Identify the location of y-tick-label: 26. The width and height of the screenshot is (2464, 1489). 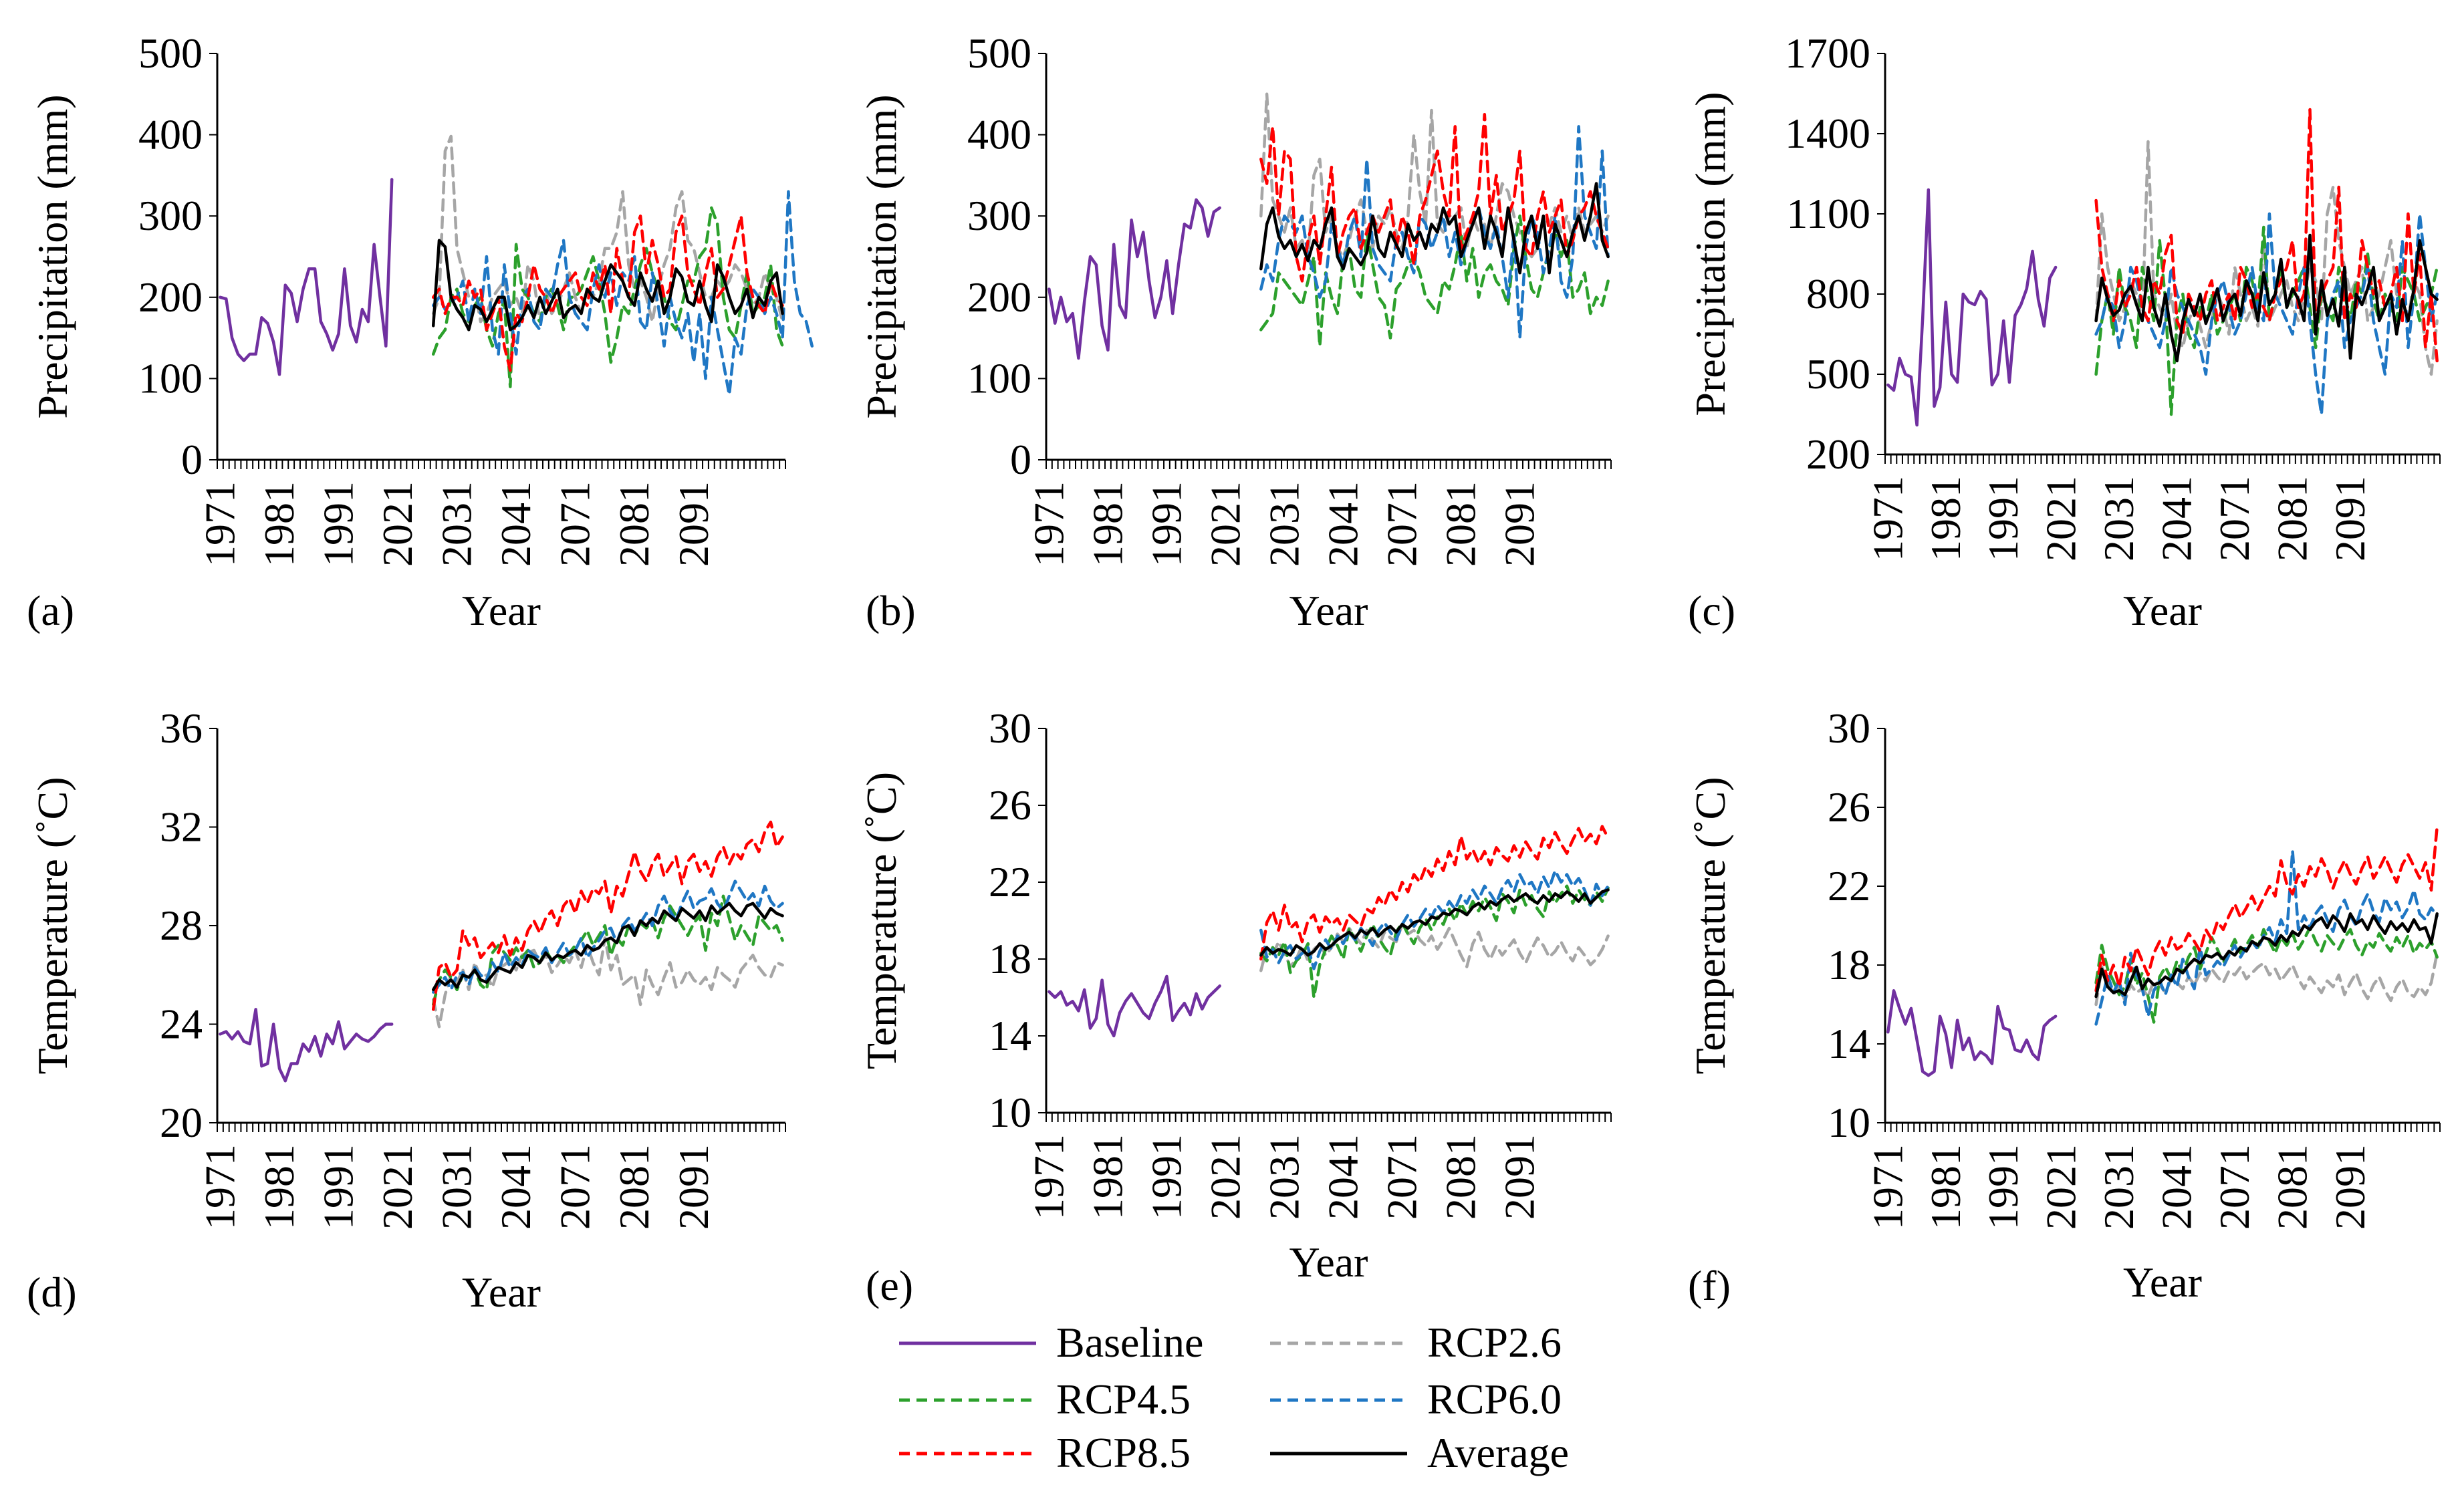
(1010, 805).